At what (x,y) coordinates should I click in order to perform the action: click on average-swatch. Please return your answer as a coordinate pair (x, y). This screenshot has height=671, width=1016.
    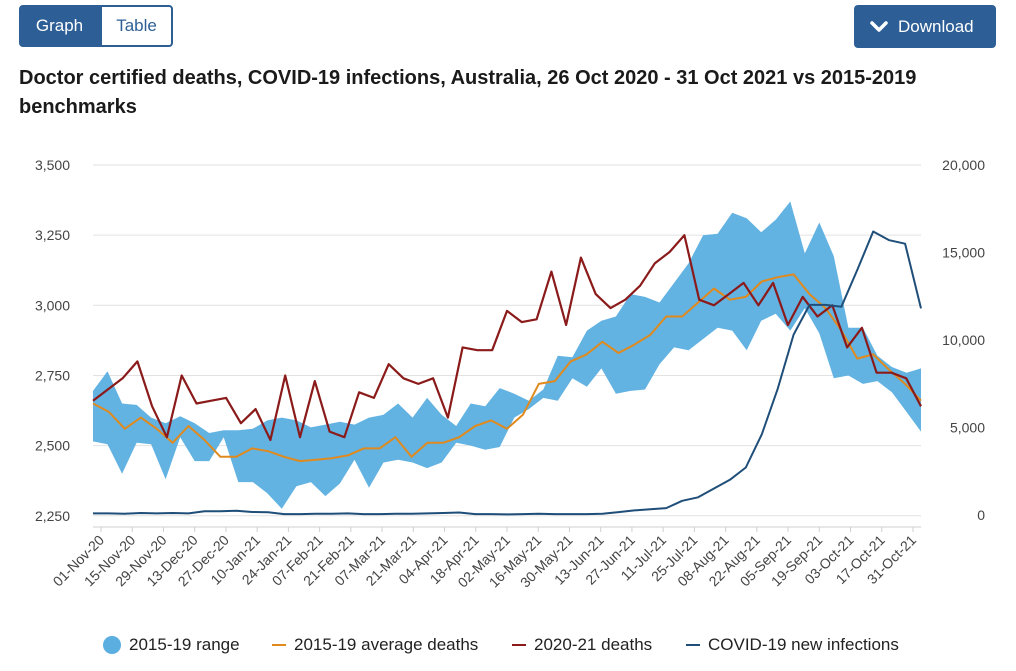
    Looking at the image, I should click on (279, 645).